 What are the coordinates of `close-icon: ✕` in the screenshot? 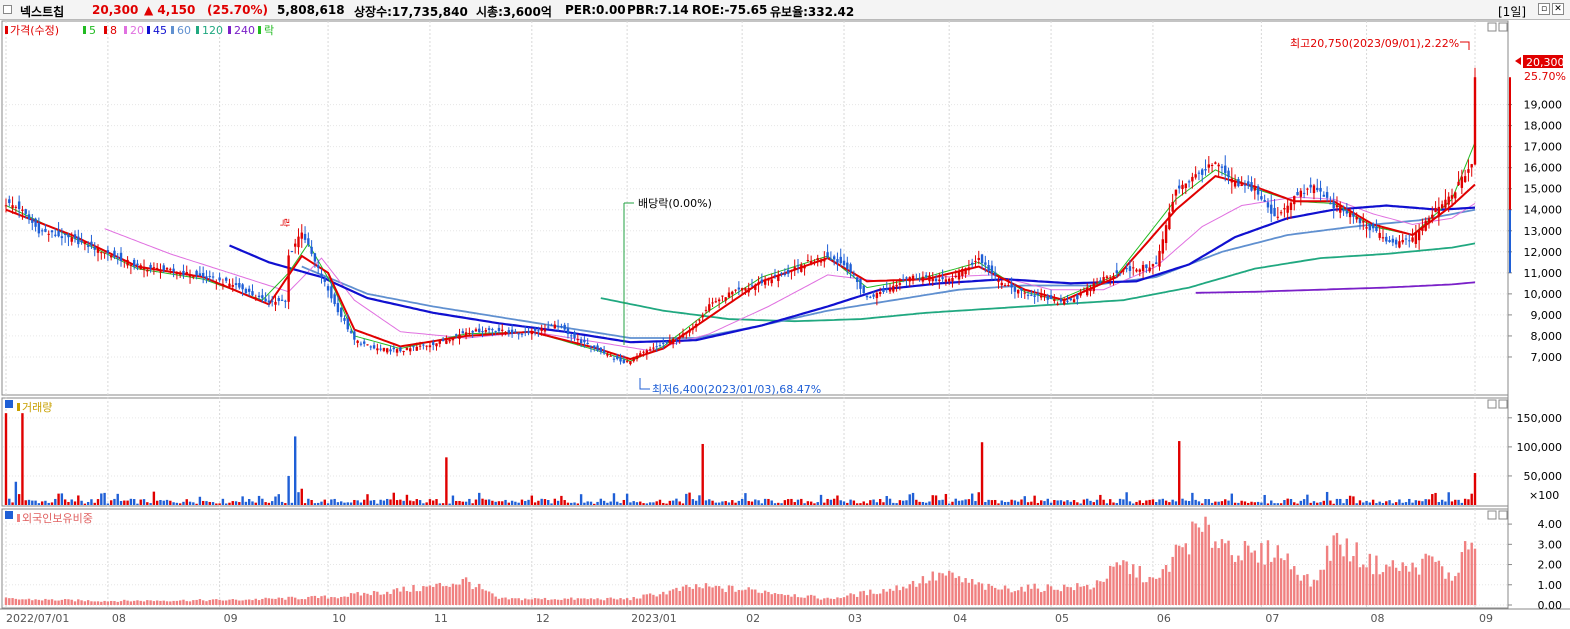 It's located at (1558, 9).